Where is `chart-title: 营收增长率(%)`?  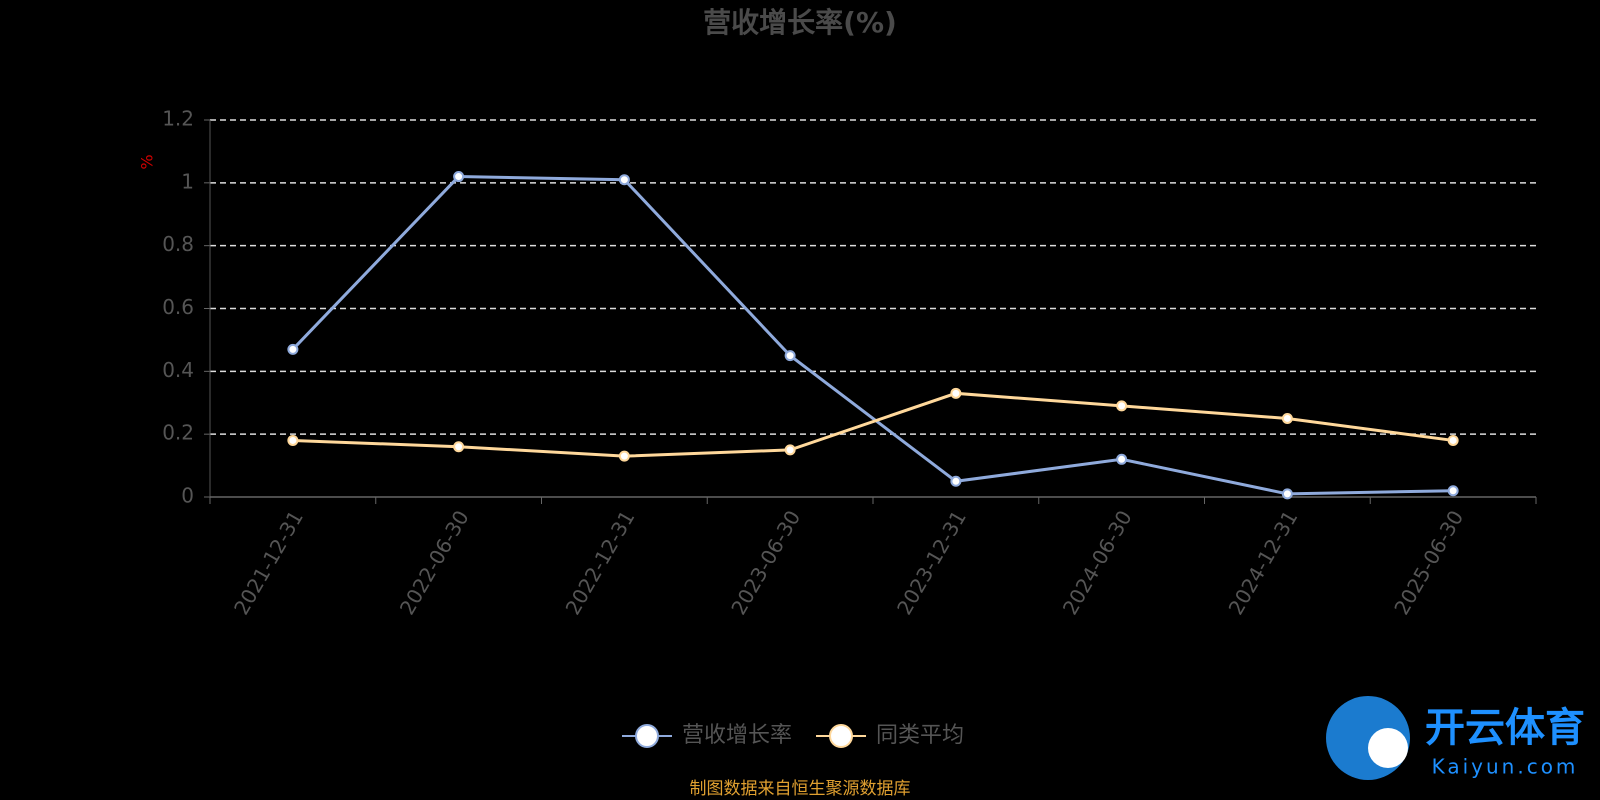
chart-title: 营收增长率(%) is located at coordinates (800, 22).